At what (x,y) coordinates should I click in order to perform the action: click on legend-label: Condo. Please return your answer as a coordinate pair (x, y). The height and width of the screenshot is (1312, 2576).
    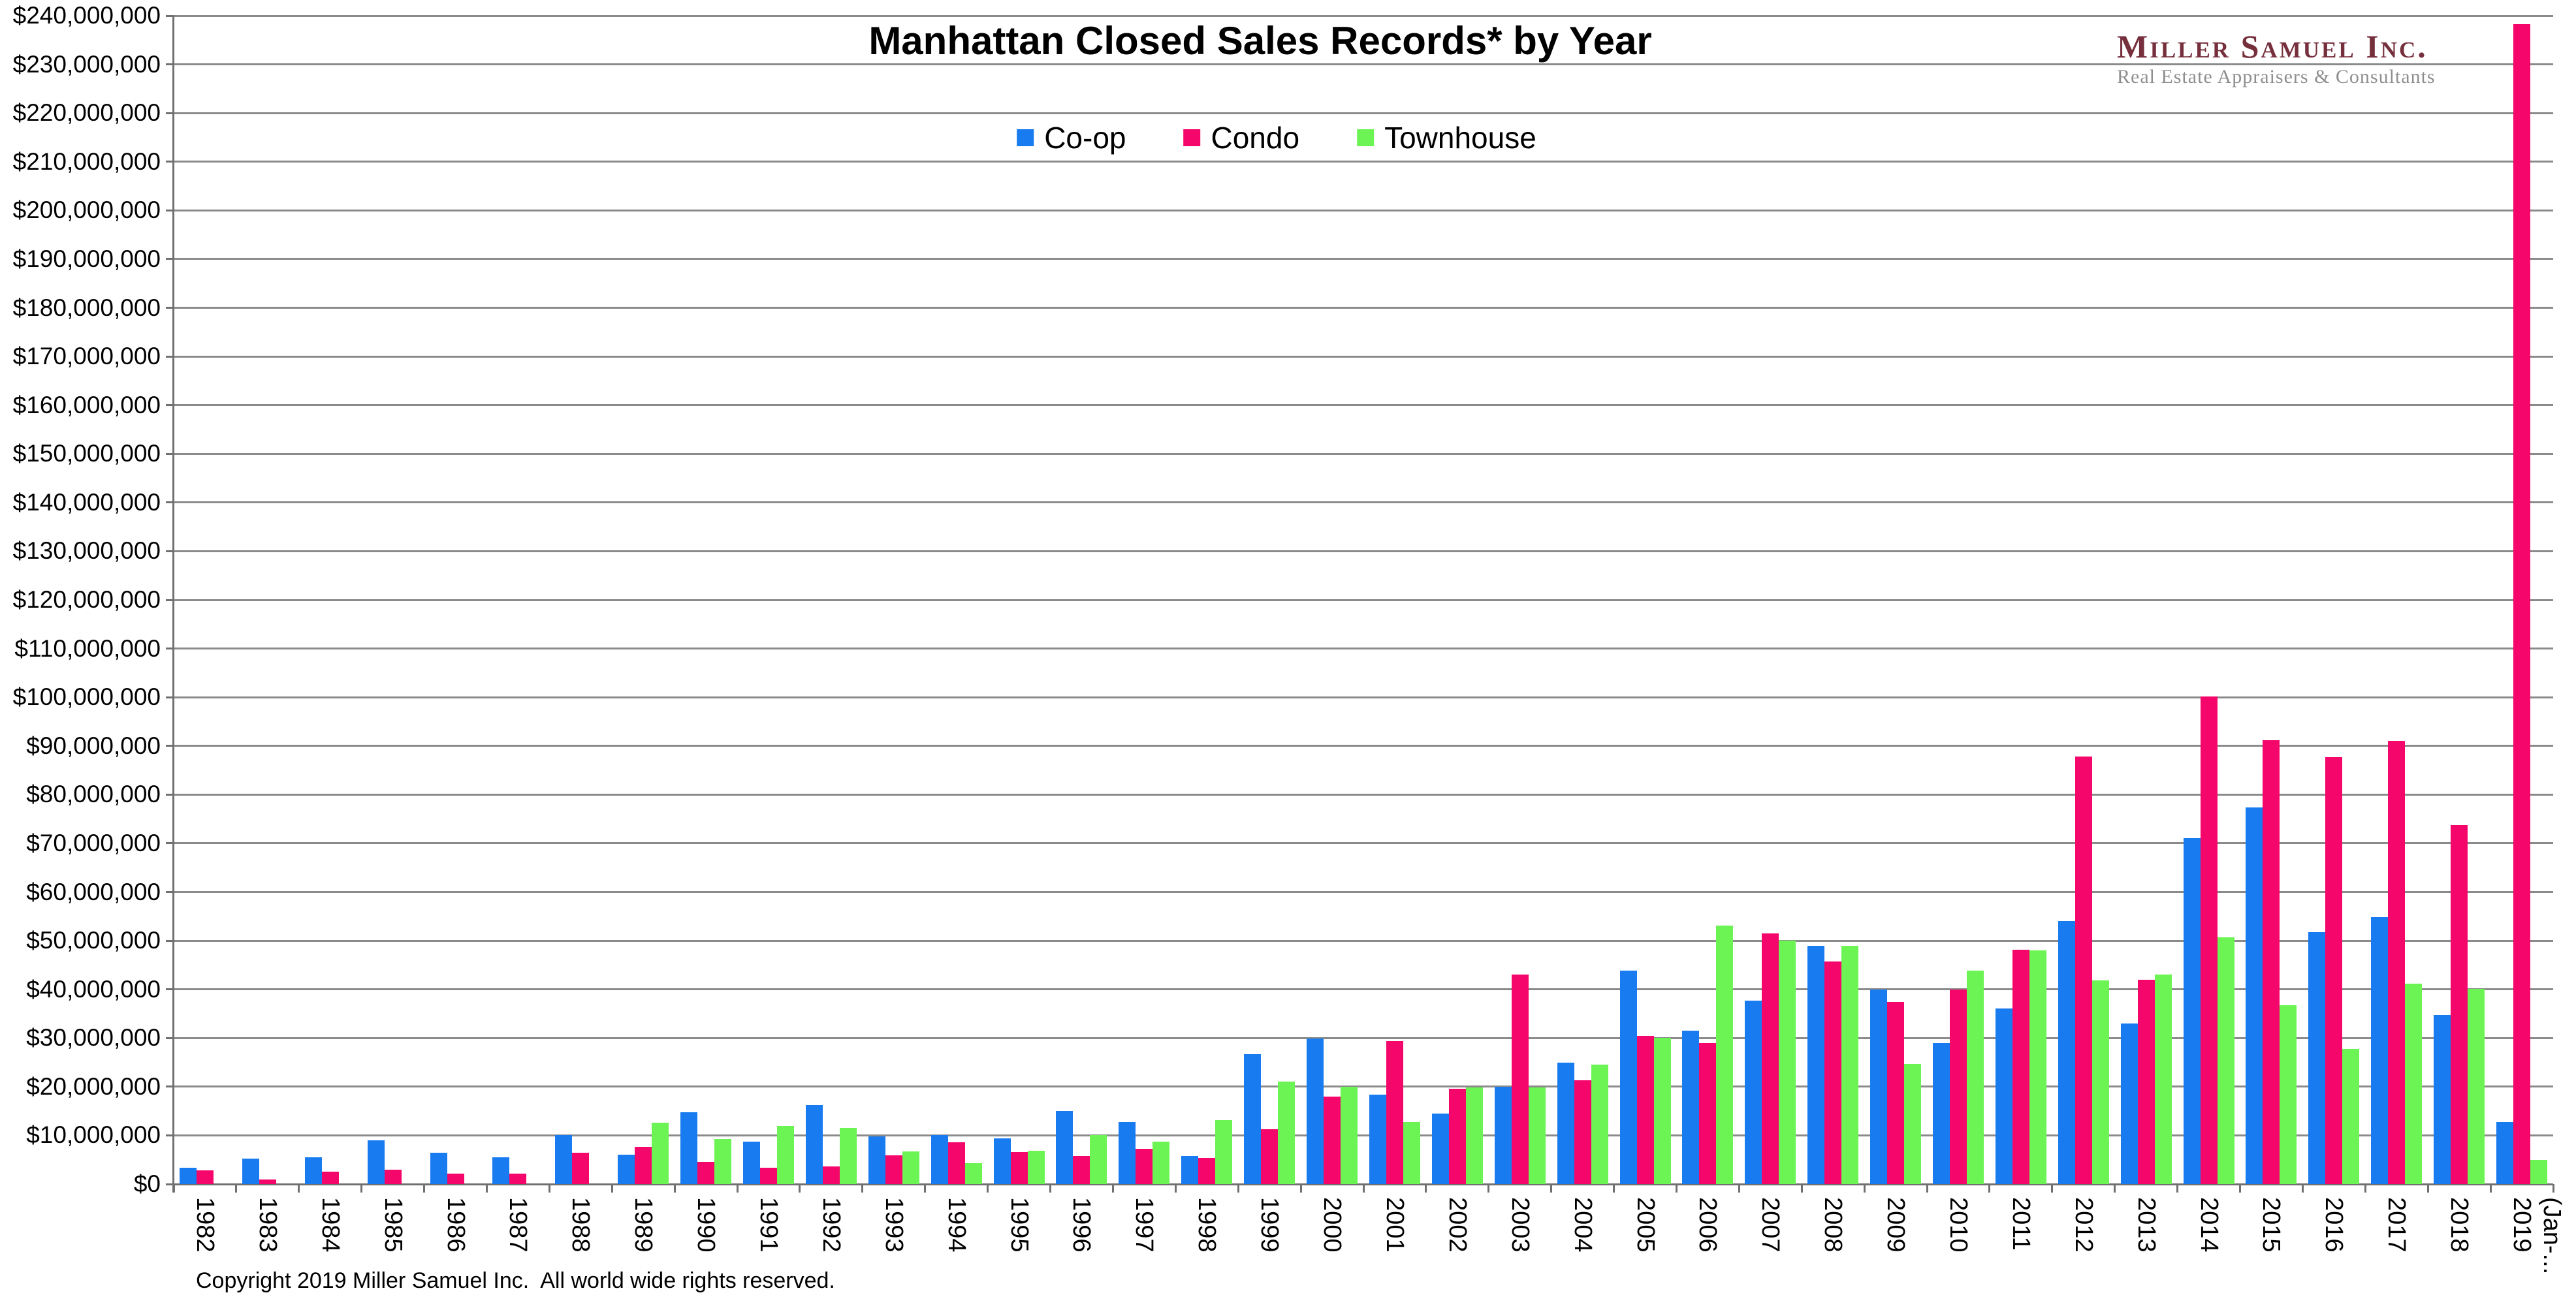
    Looking at the image, I should click on (1256, 138).